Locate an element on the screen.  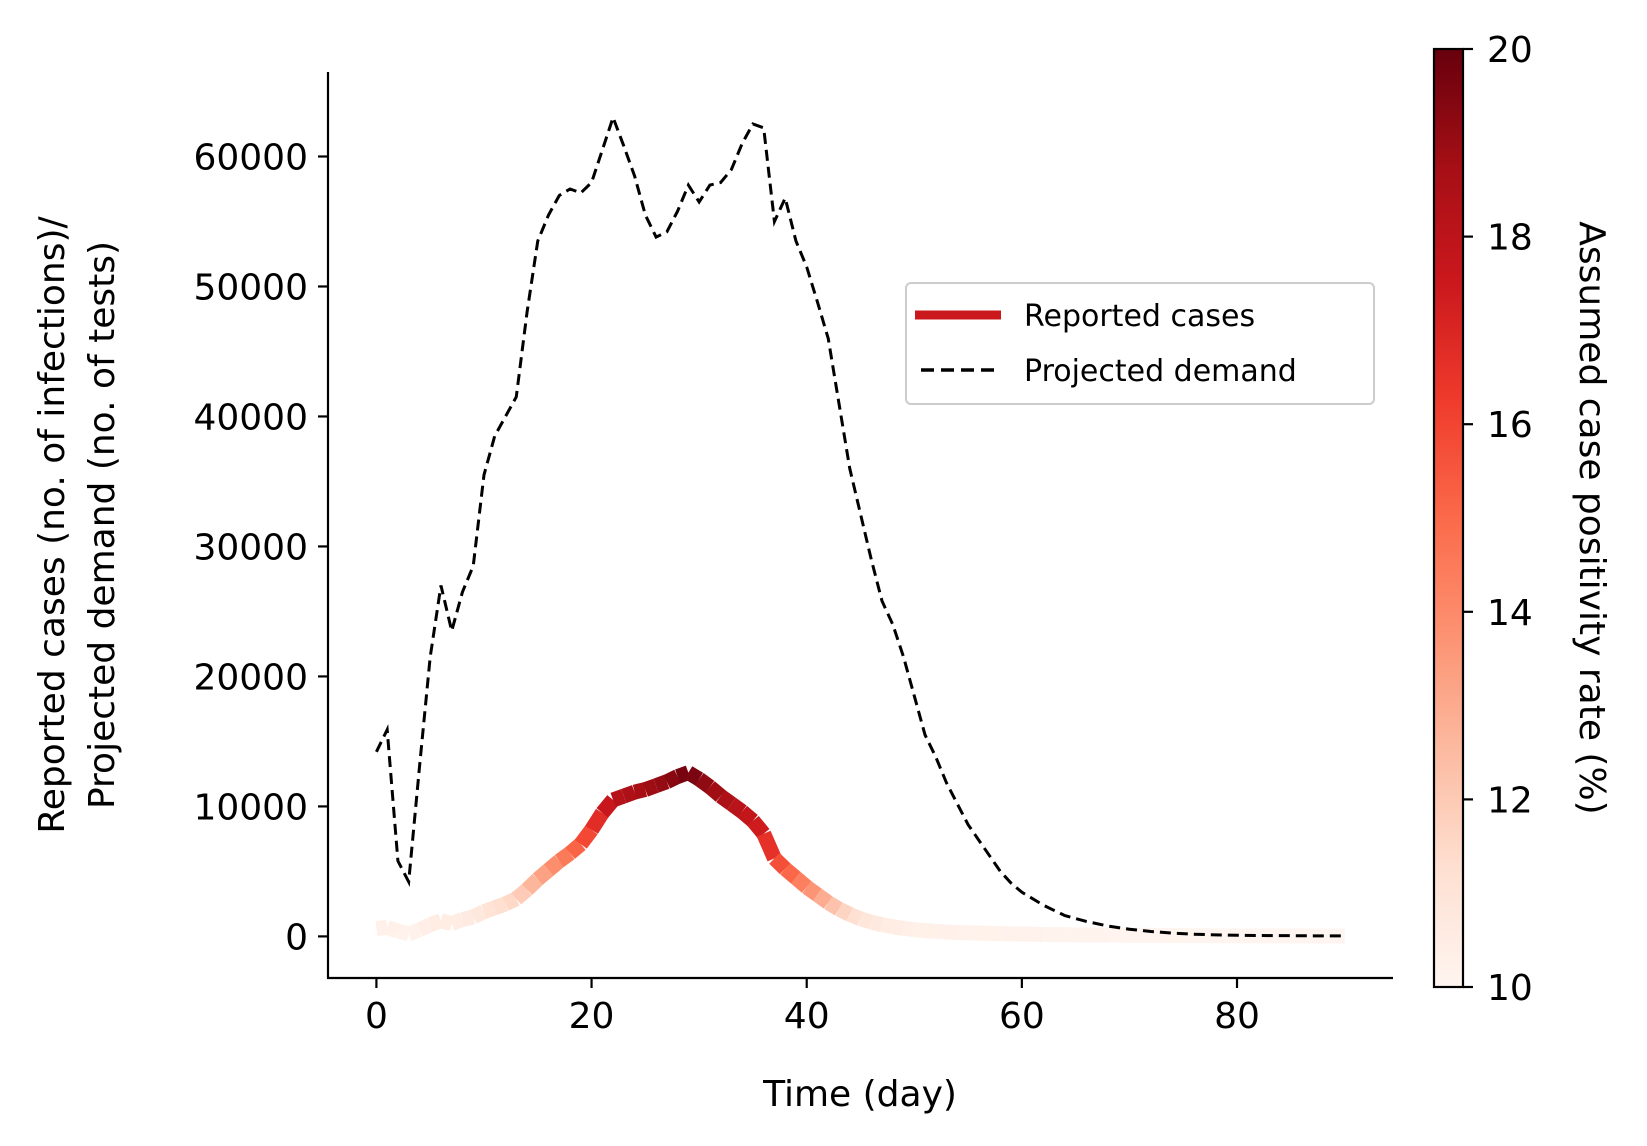
colorbar-gradient is located at coordinates (1448, 518).